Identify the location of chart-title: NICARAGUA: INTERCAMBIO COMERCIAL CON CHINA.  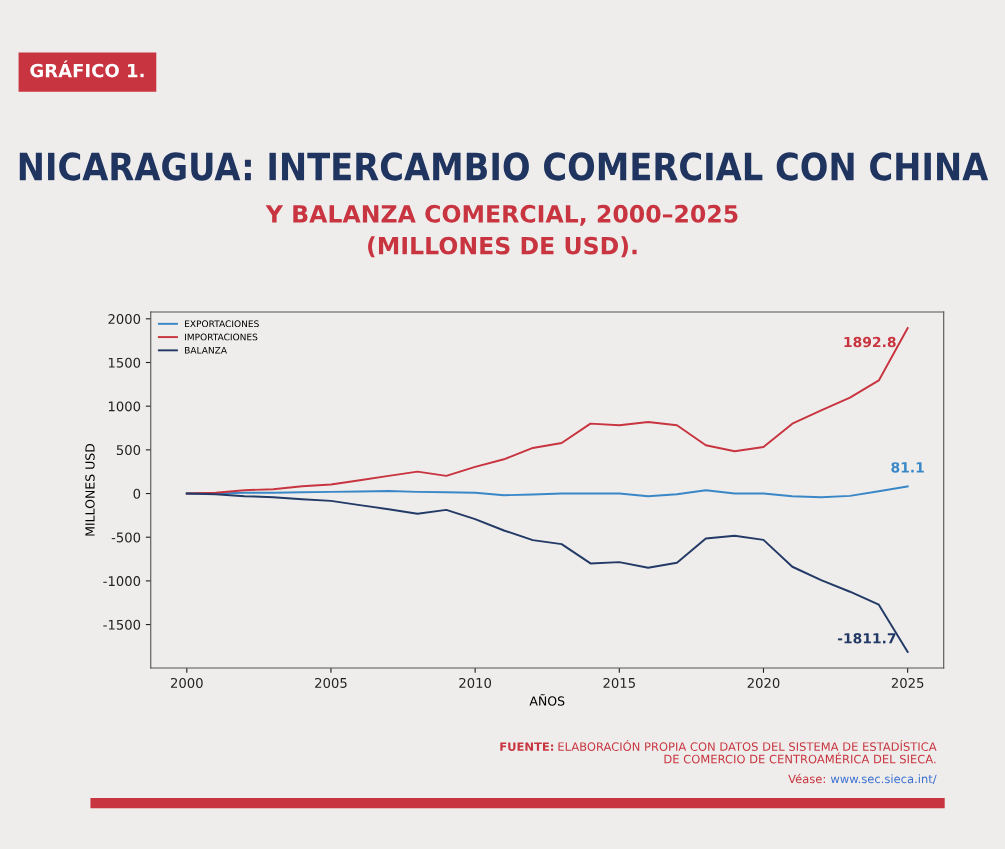
(504, 166).